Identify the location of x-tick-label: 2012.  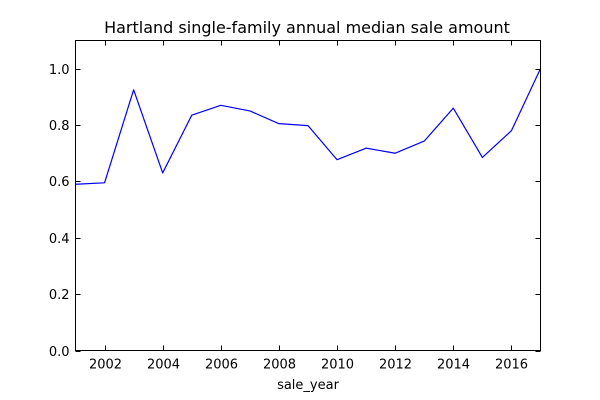
(395, 365).